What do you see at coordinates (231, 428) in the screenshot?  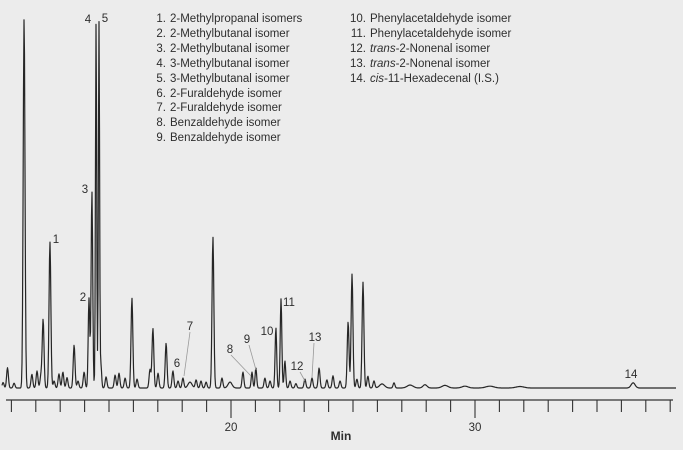 I see `x-axis-tick-label: 20` at bounding box center [231, 428].